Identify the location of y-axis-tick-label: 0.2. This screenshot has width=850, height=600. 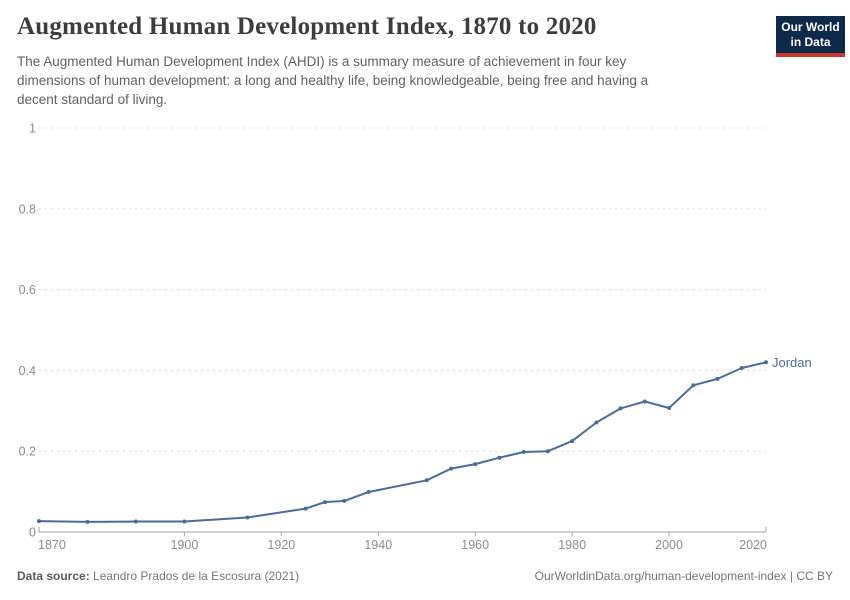
(27, 452).